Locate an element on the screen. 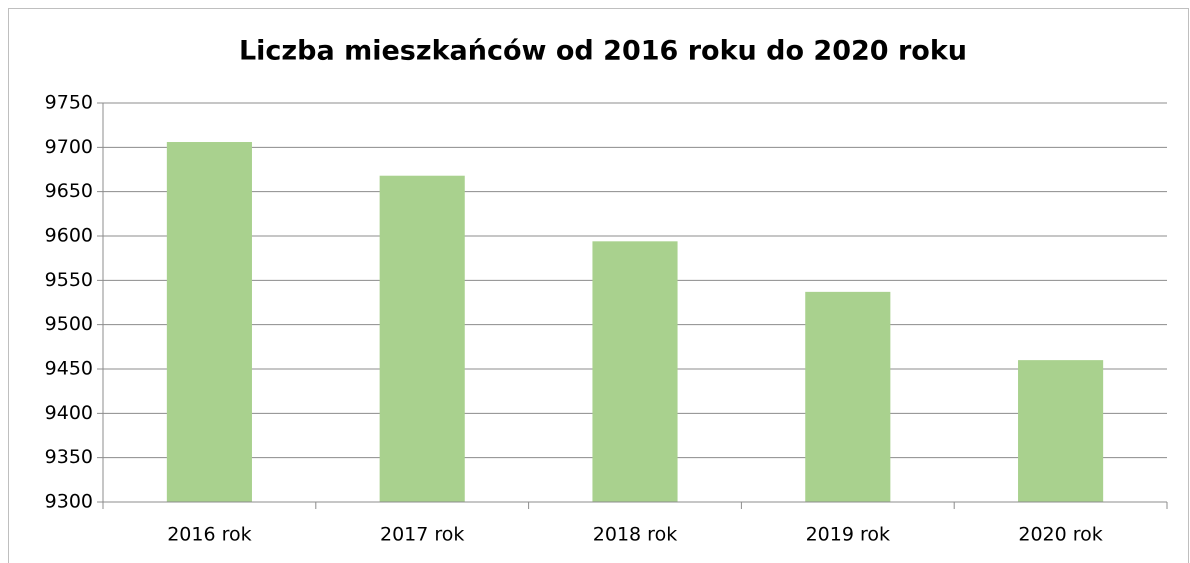  y-tick-label: 9750 is located at coordinates (69, 103).